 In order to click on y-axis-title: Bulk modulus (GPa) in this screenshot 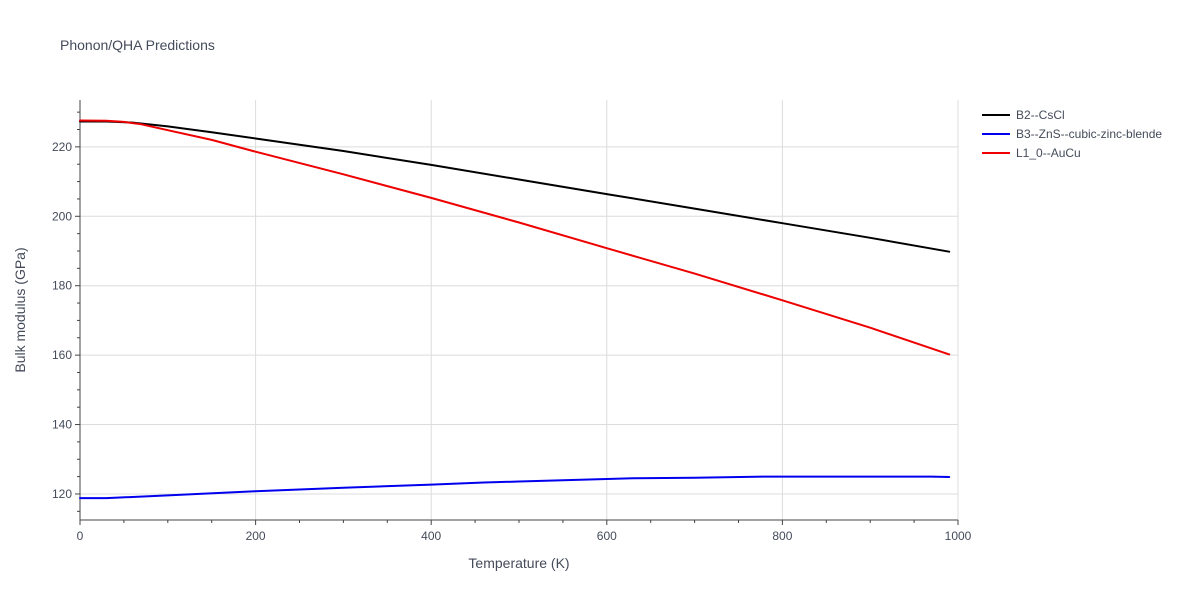, I will do `click(20, 309)`.